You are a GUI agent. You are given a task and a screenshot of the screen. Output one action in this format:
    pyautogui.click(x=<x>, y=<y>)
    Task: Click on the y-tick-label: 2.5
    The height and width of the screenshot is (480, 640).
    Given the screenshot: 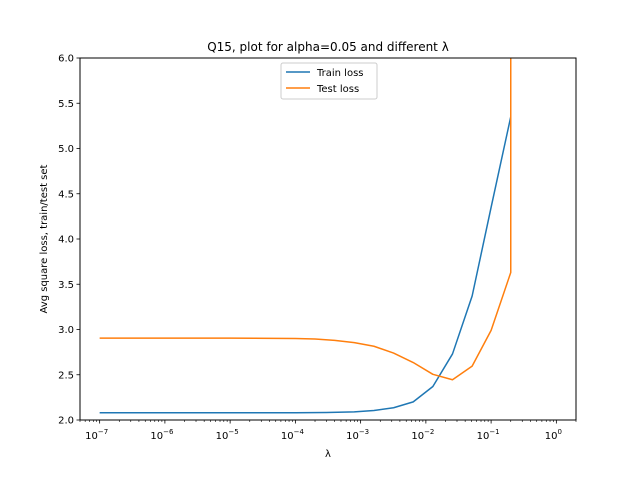 What is the action you would take?
    pyautogui.click(x=66, y=375)
    